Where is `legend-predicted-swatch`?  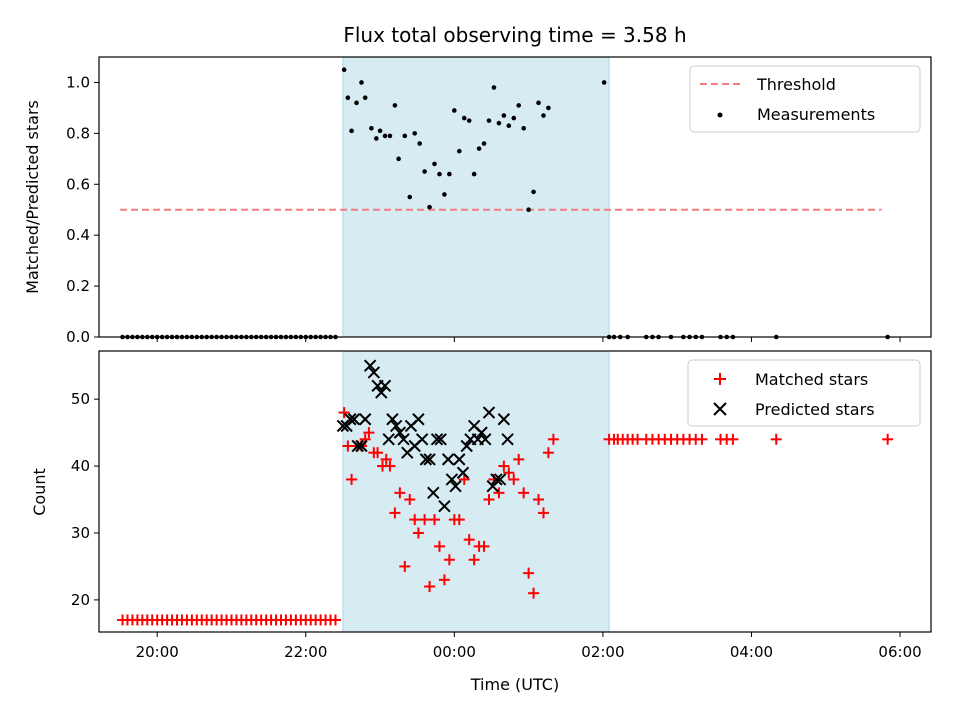
legend-predicted-swatch is located at coordinates (720, 409).